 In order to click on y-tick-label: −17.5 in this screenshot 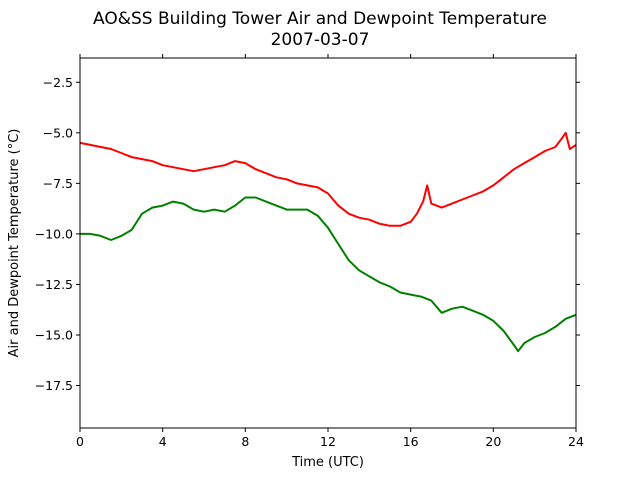, I will do `click(54, 385)`.